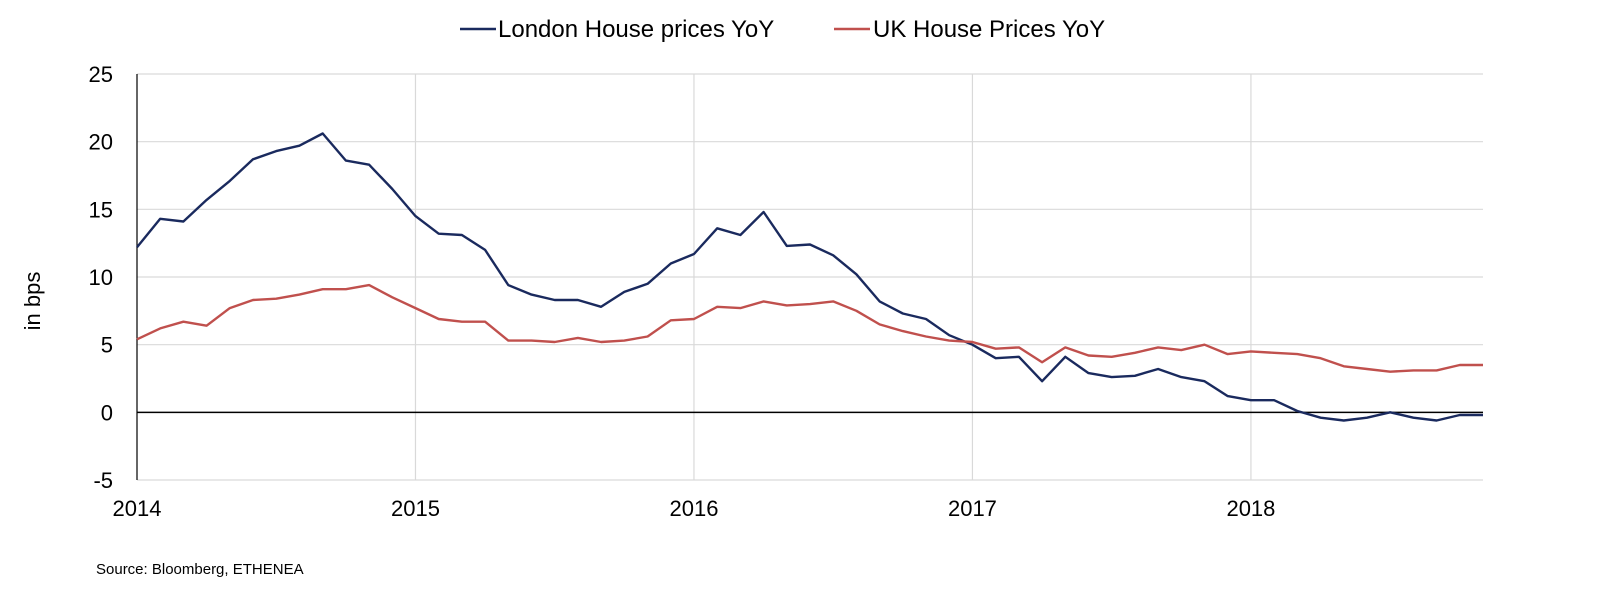  I want to click on x-tick-label: 2016, so click(693, 508).